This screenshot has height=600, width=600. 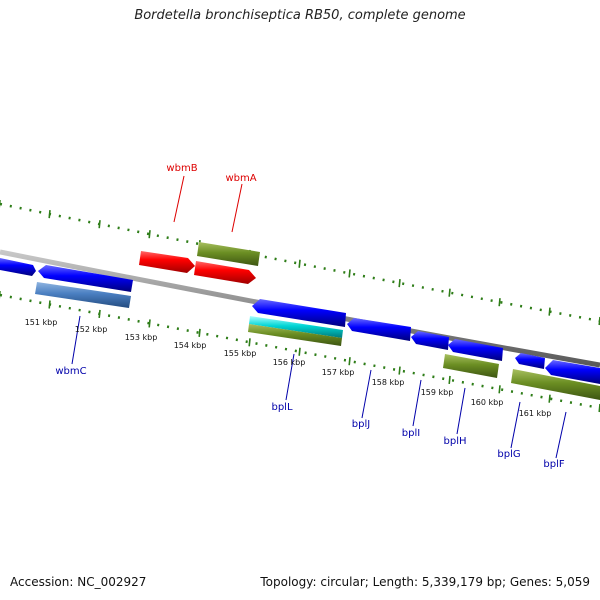 I want to click on scale-label: 152 kbp, so click(x=91, y=329).